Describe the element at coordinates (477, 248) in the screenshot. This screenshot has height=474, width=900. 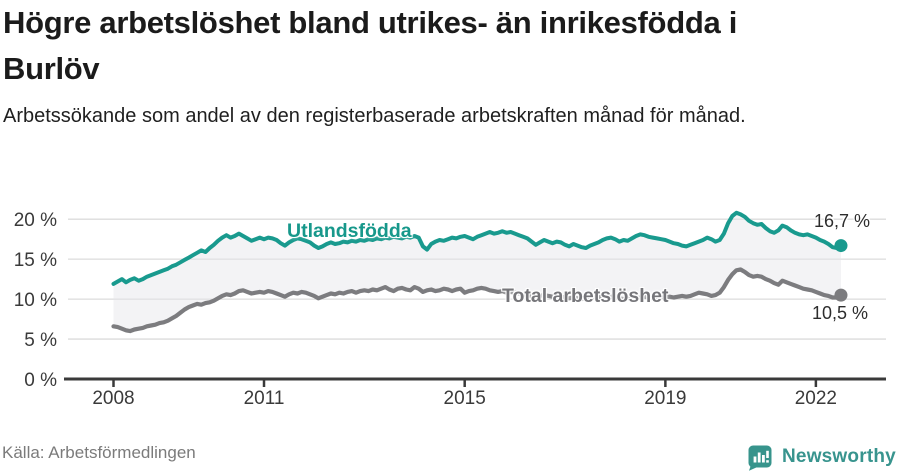
I see `series-line-utlandsfodda` at that location.